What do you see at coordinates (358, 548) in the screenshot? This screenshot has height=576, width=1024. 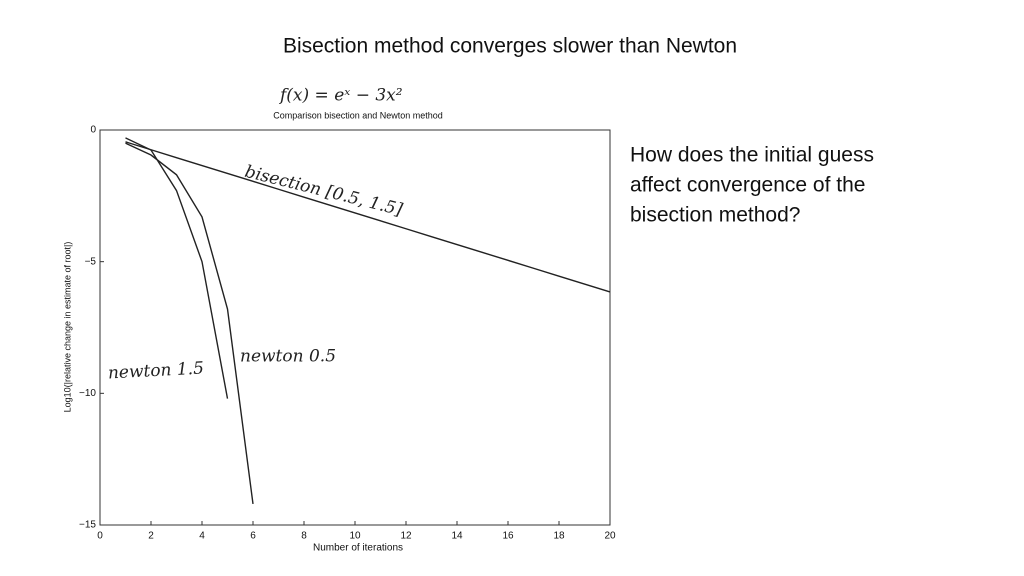 I see `x-axis-label: Number of iterations` at bounding box center [358, 548].